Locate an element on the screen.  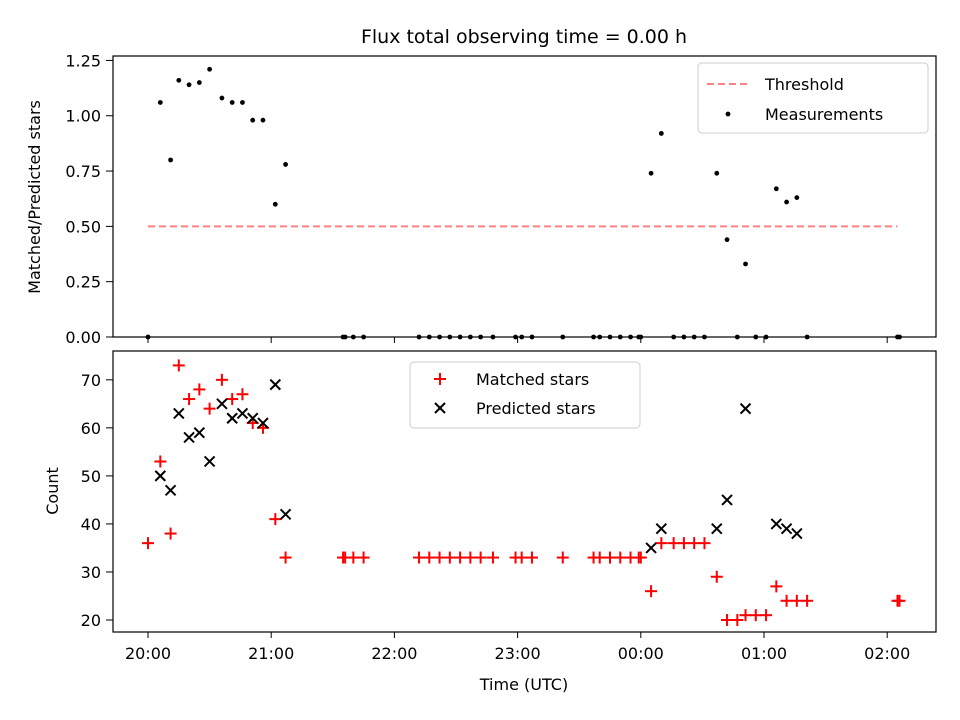
top-legend-box is located at coordinates (813, 98).